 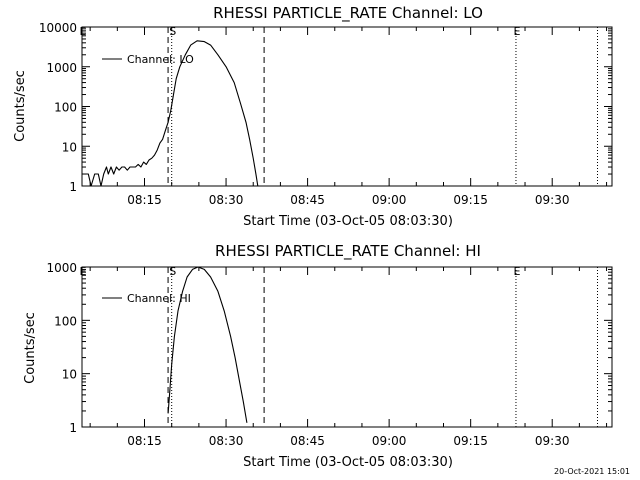 I want to click on footer-timestamp: 20-Oct-2021 15:01, so click(x=592, y=471).